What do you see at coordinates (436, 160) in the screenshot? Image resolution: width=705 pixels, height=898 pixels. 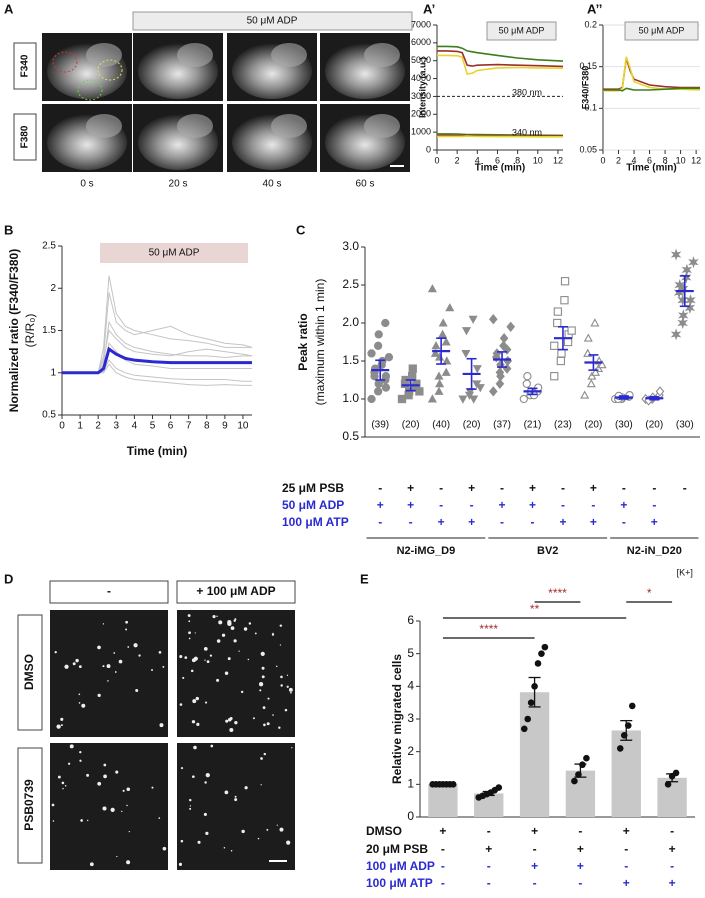 I see `x-tick-label: 0` at bounding box center [436, 160].